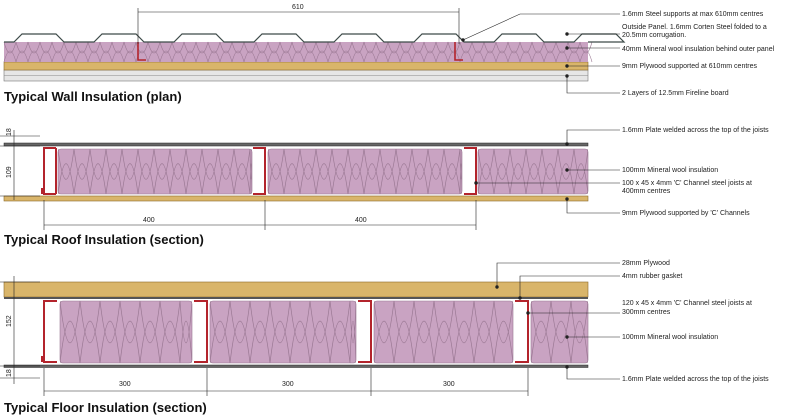  What do you see at coordinates (298, 7) in the screenshot?
I see `dim-610: 610` at bounding box center [298, 7].